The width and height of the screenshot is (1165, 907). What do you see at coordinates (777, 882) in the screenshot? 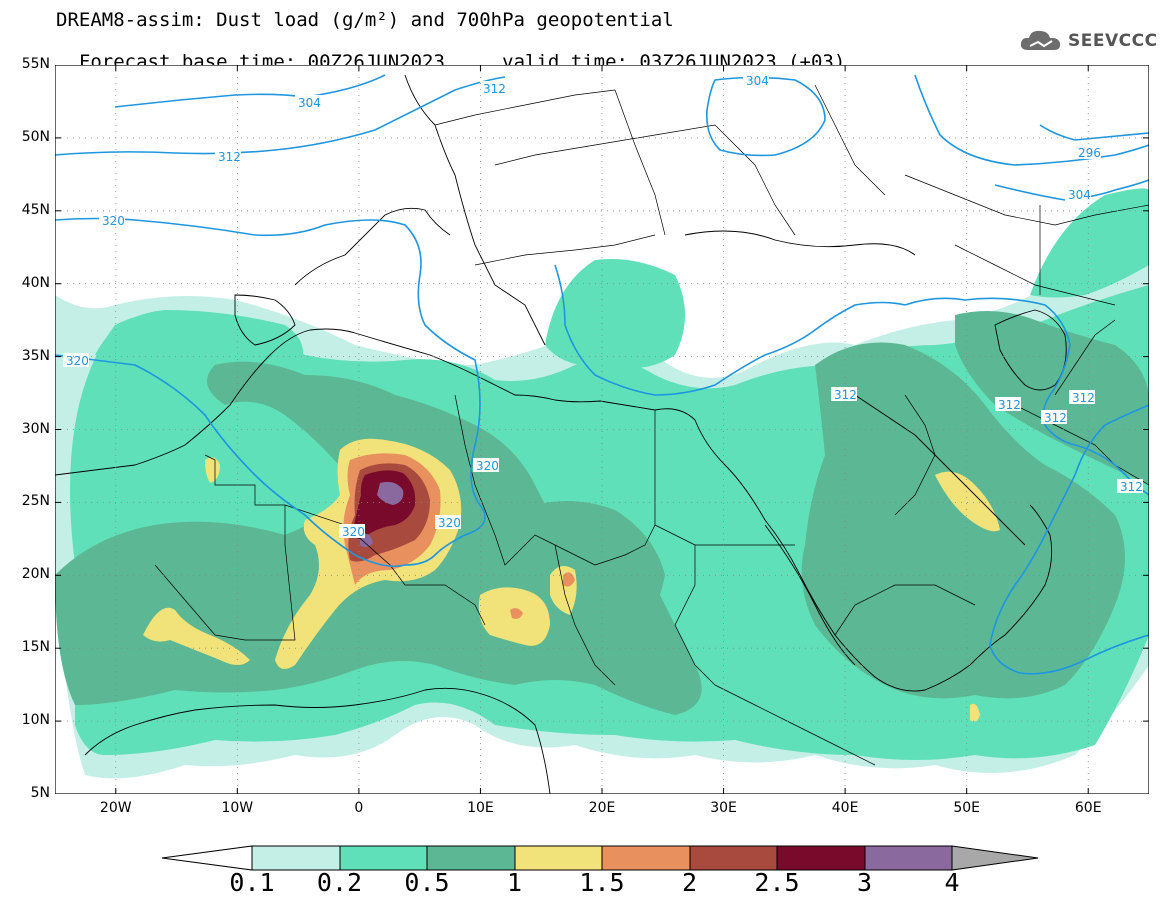
I see `colorbar-label-2.5: 2.5` at bounding box center [777, 882].